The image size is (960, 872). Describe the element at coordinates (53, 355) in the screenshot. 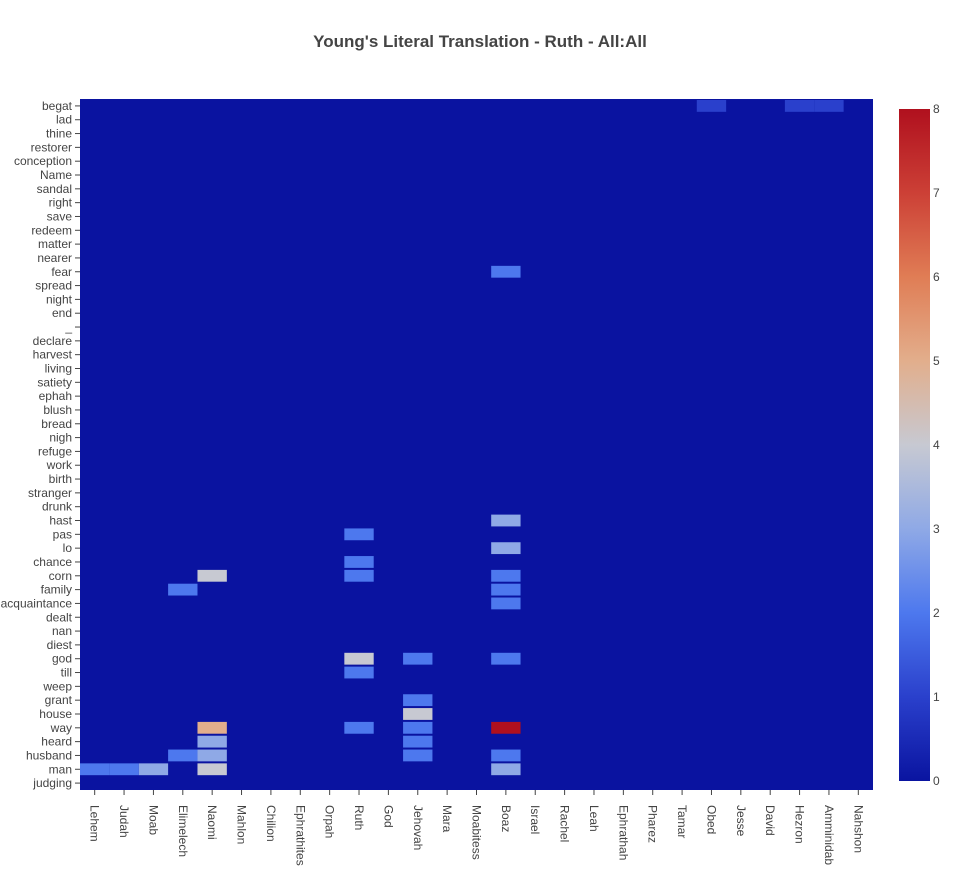

I see `y-tick-label: harvest` at that location.